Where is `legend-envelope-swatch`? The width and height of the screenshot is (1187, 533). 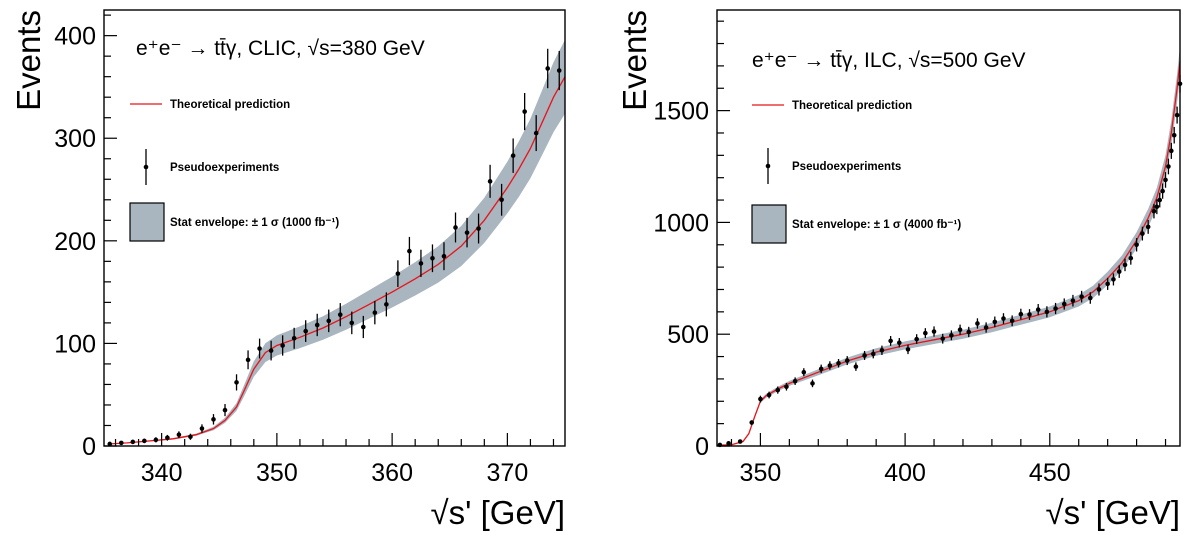
legend-envelope-swatch is located at coordinates (769, 224).